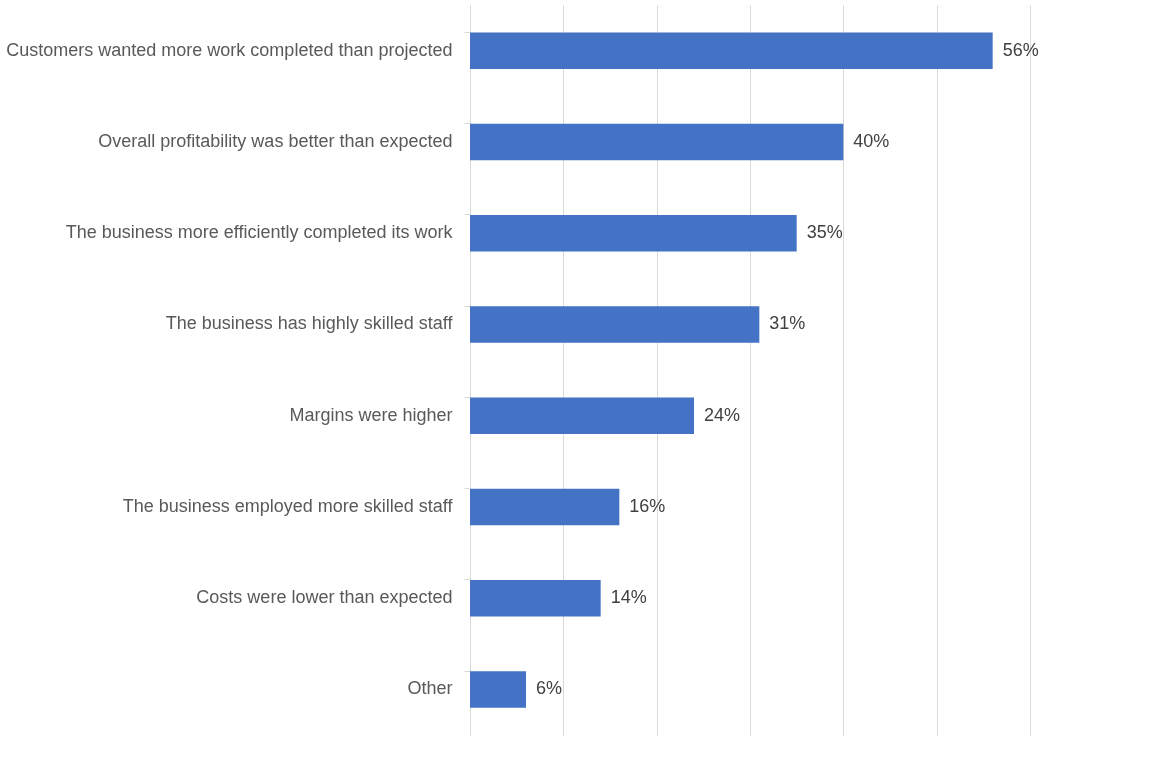  What do you see at coordinates (824, 232) in the screenshot?
I see `data-label: 35%` at bounding box center [824, 232].